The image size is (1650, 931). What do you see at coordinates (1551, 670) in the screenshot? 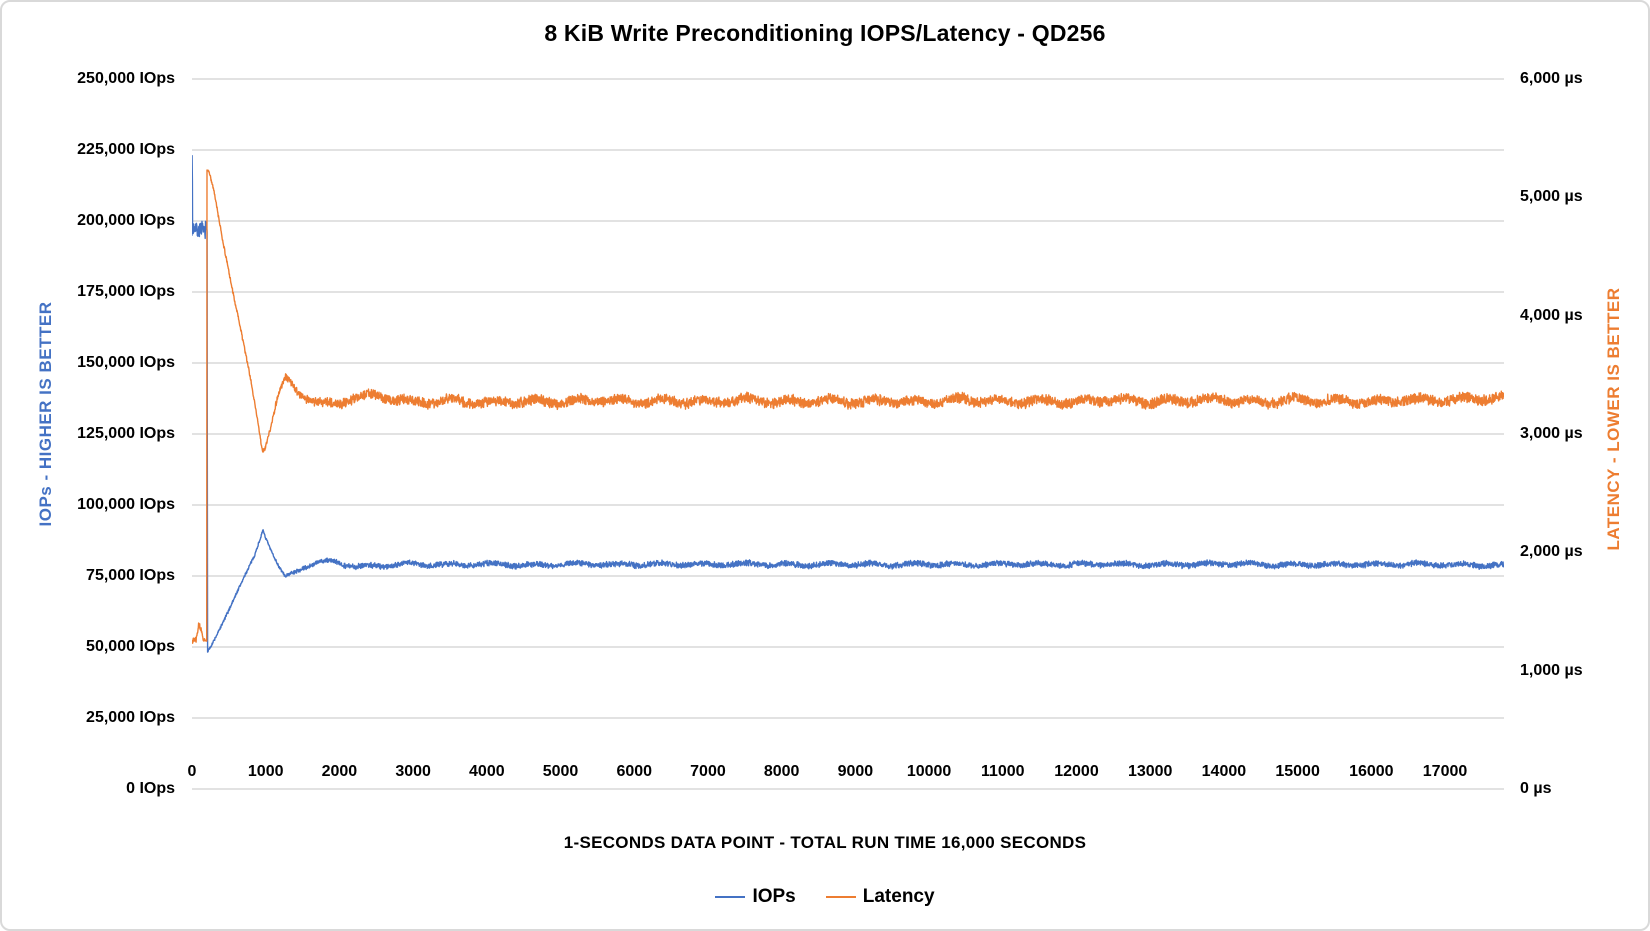
I see `right-axis-tick: 1,000 µs` at bounding box center [1551, 670].